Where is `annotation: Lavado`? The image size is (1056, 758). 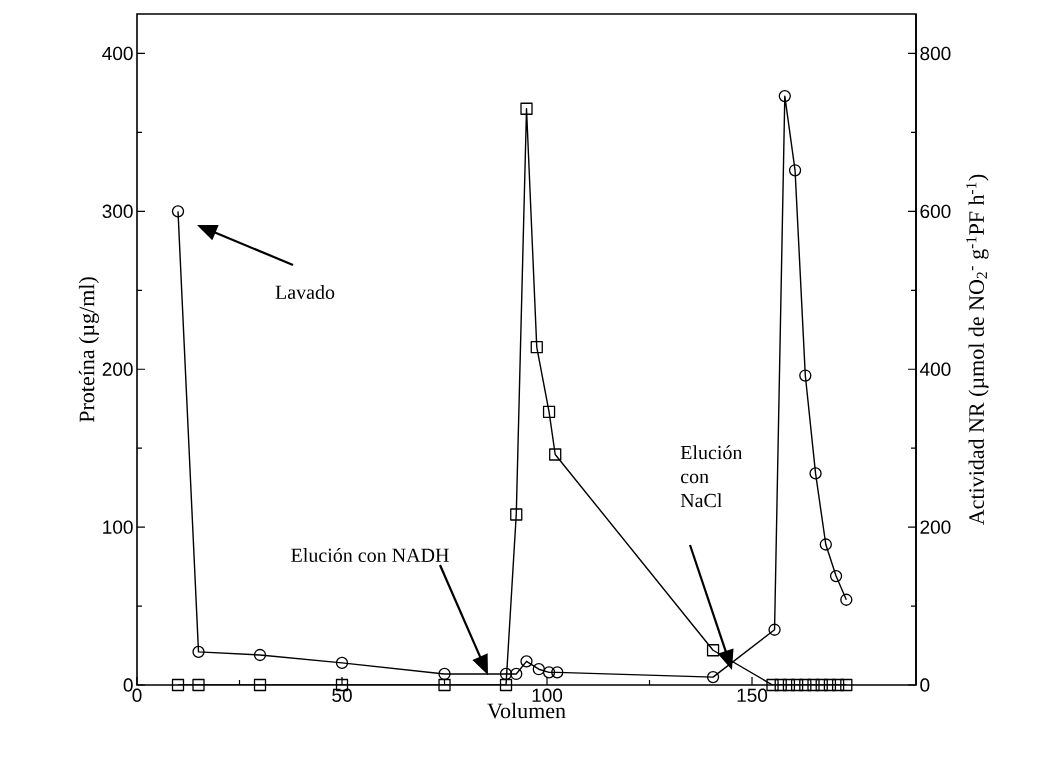 annotation: Lavado is located at coordinates (305, 292).